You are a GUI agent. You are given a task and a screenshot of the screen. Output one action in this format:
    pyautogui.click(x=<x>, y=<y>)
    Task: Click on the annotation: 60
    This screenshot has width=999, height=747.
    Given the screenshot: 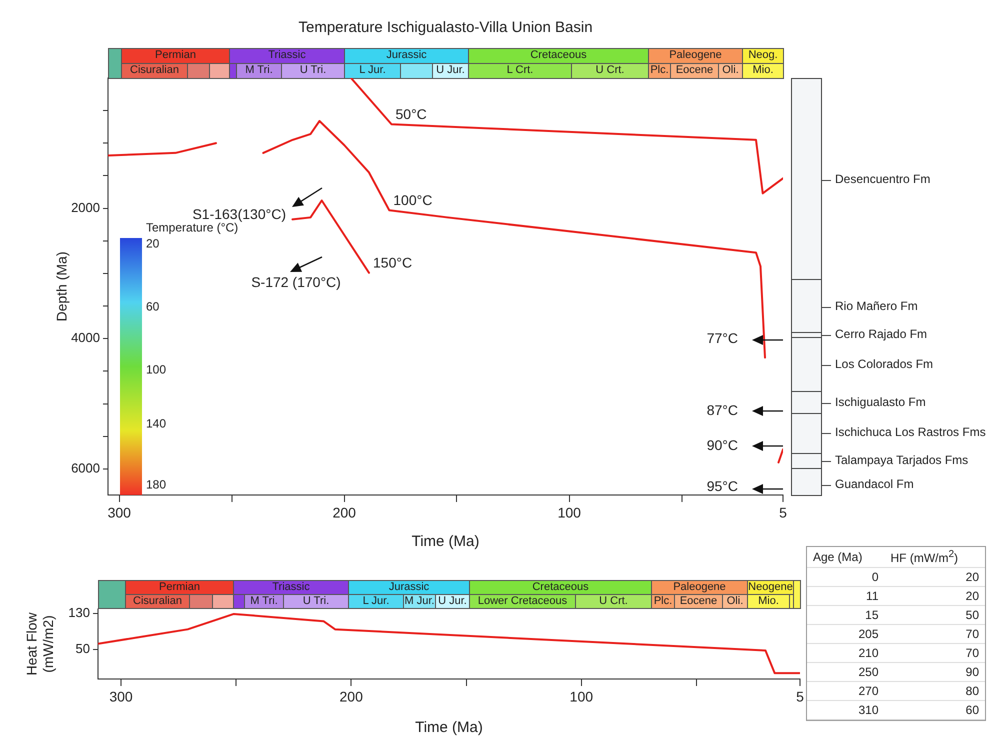 What is the action you would take?
    pyautogui.click(x=153, y=306)
    